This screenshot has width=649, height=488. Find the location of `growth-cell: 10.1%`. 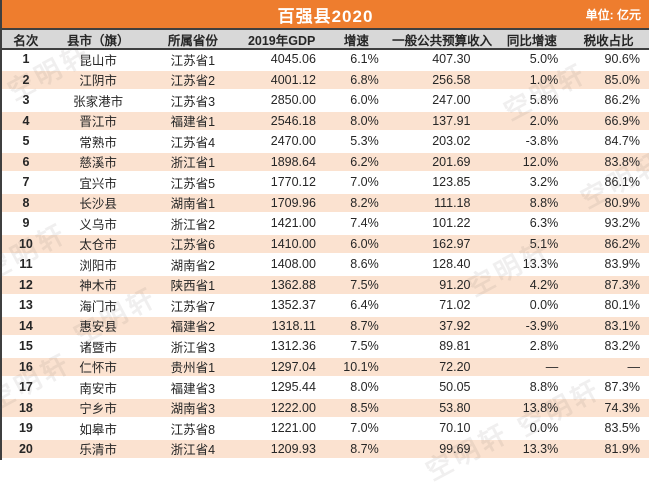

growth-cell: 10.1% is located at coordinates (361, 366).